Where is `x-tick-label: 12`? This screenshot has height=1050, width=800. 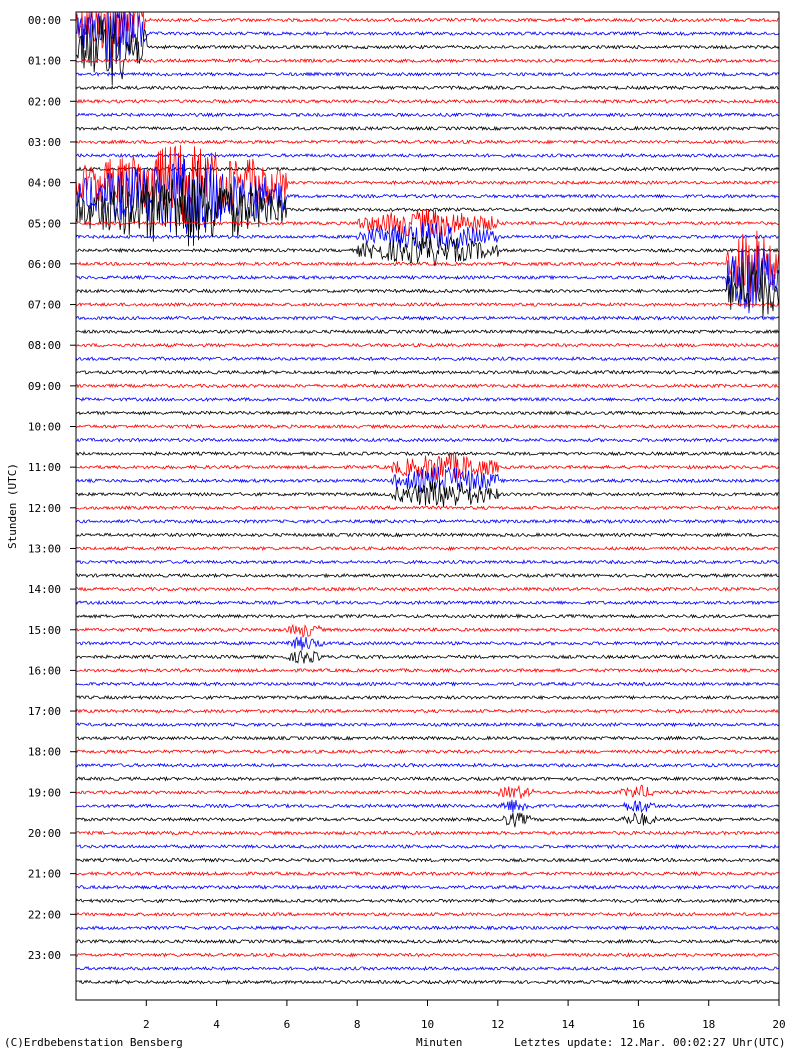 x-tick-label: 12 is located at coordinates (497, 1024).